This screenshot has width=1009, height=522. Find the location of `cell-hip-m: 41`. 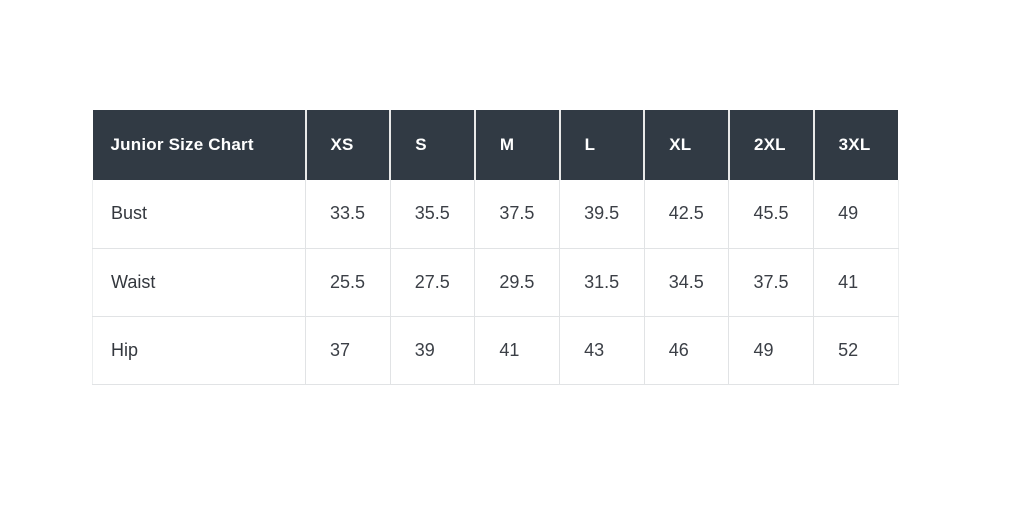

cell-hip-m: 41 is located at coordinates (517, 350).